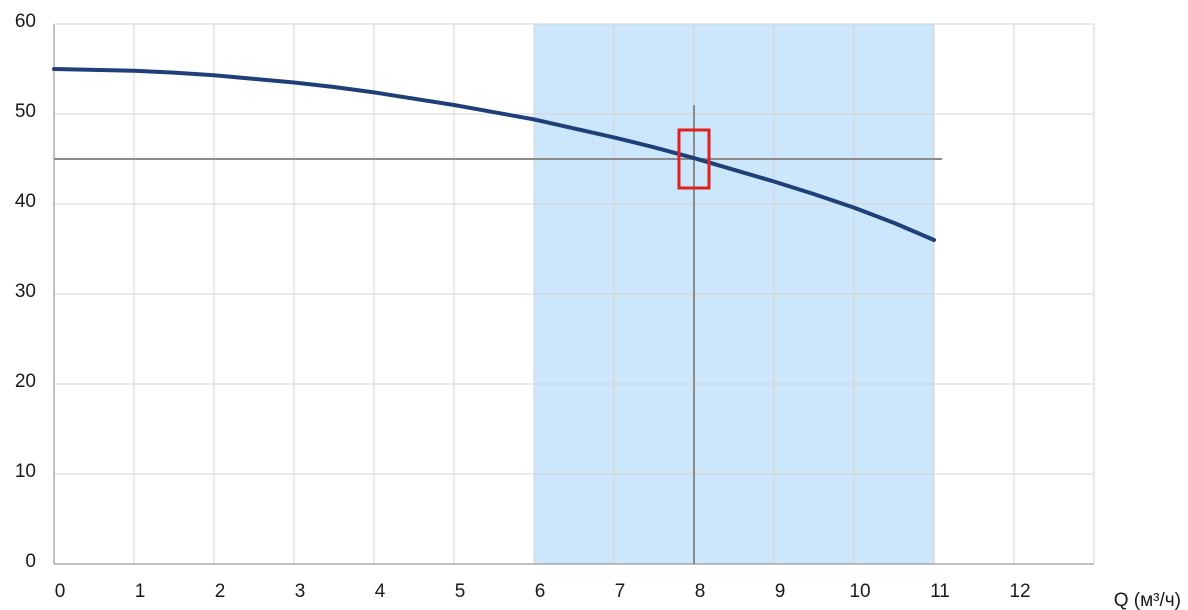  Describe the element at coordinates (1019, 591) in the screenshot. I see `x-tick-label-12: 12` at that location.